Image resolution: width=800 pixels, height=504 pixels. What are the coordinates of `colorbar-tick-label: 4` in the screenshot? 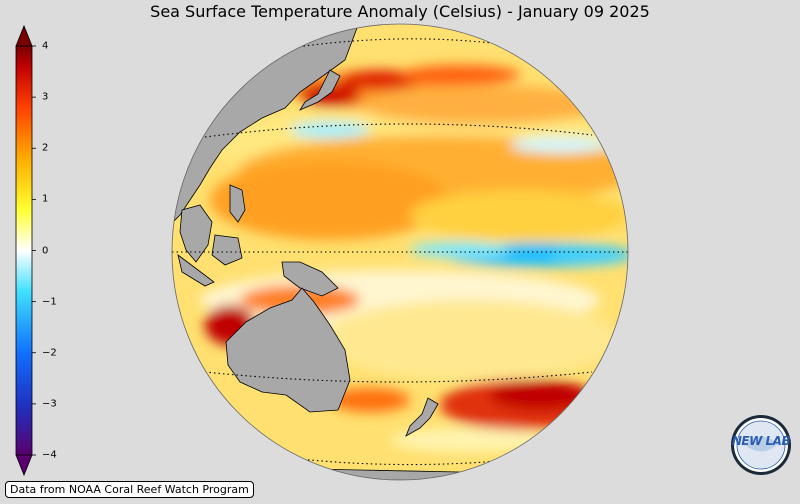 It's located at (45, 46).